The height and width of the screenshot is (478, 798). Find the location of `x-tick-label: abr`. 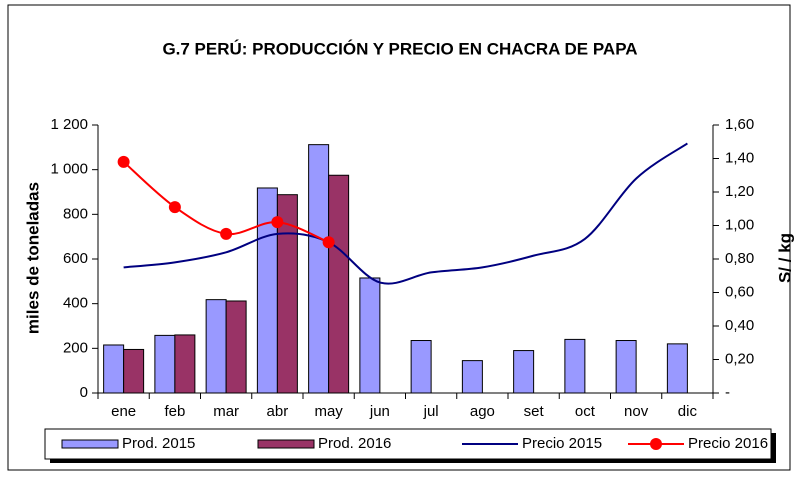

x-tick-label: abr is located at coordinates (278, 411).